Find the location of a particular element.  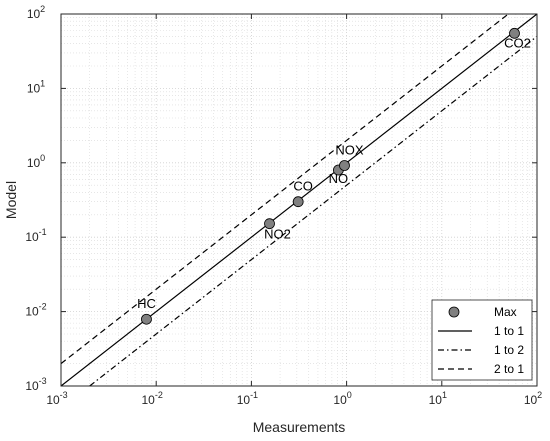

data-point-CO2 is located at coordinates (514, 33).